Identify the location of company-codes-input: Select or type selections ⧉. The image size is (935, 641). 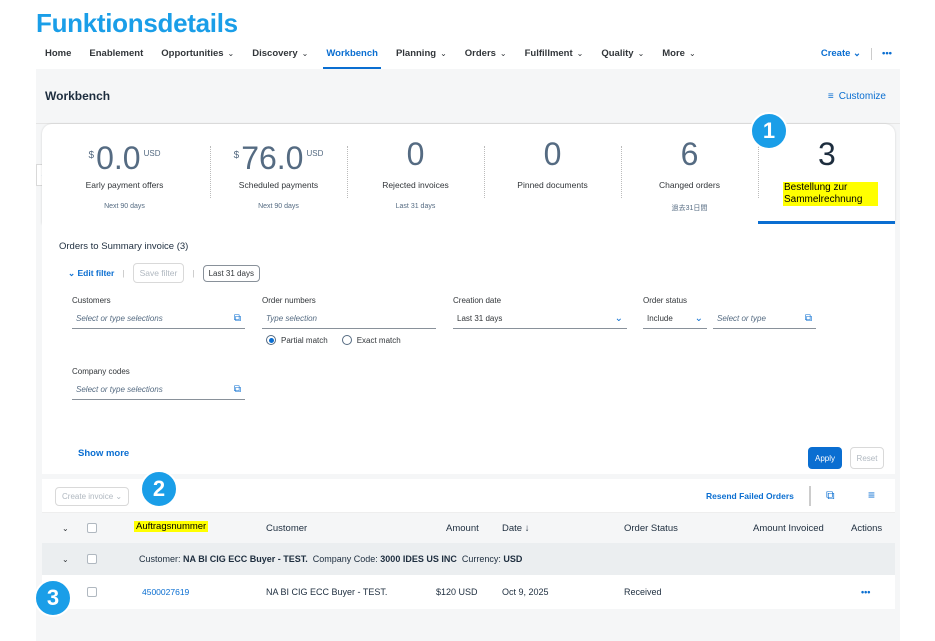
(158, 390).